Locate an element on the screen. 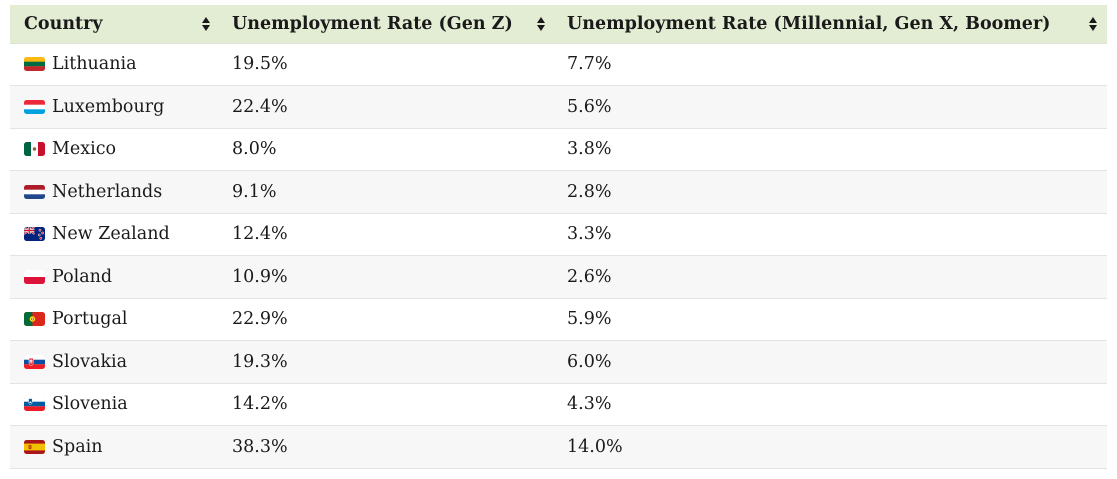 The image size is (1117, 479). table-row: New Zealand 12.4% 3.3% is located at coordinates (558, 234).